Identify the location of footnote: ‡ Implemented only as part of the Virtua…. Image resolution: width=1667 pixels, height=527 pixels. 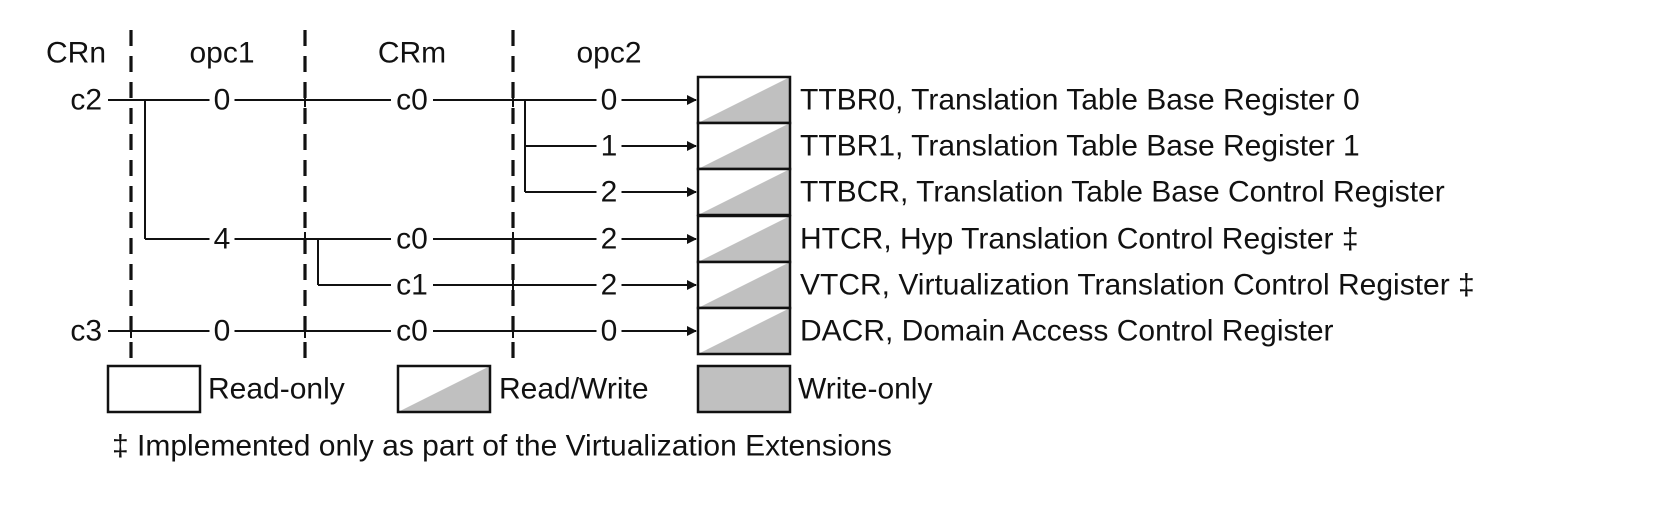
(502, 446).